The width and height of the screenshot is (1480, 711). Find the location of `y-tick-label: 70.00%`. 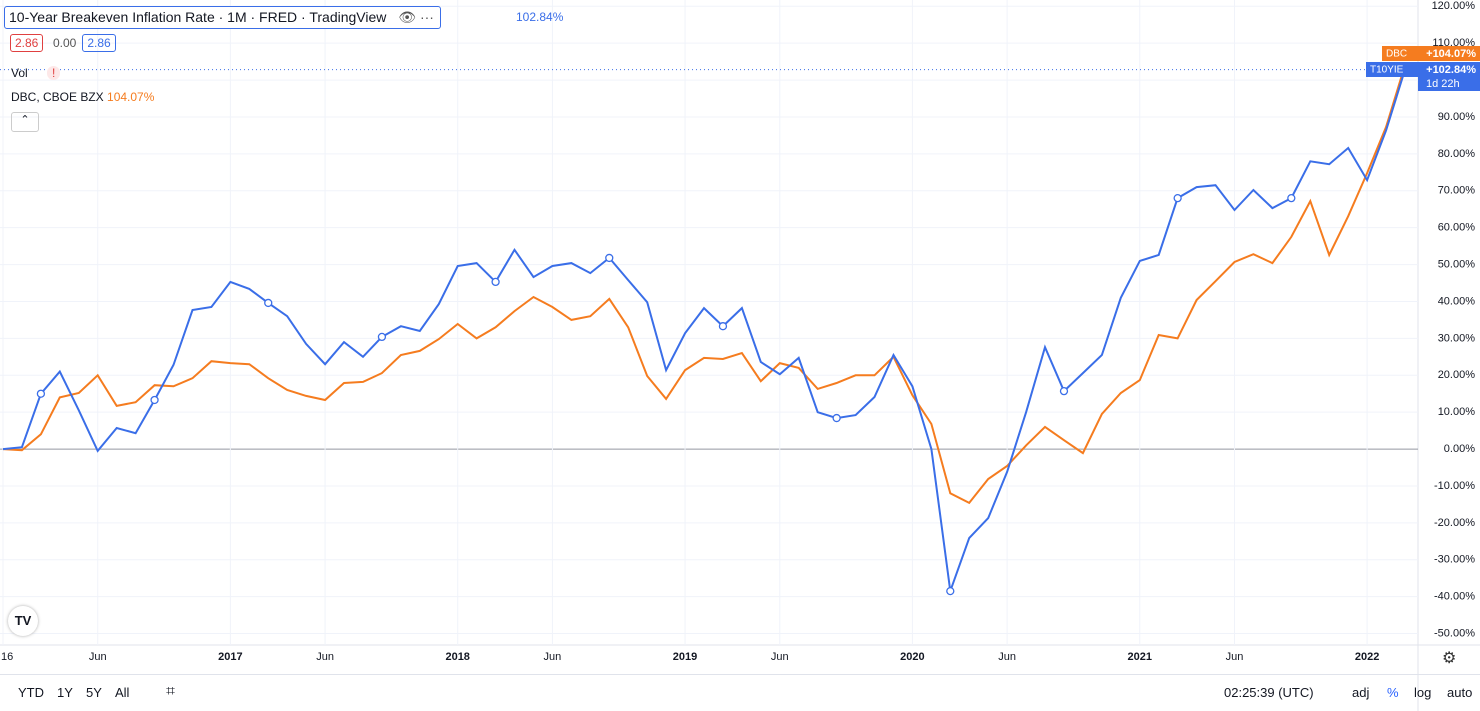

y-tick-label: 70.00% is located at coordinates (1457, 191).